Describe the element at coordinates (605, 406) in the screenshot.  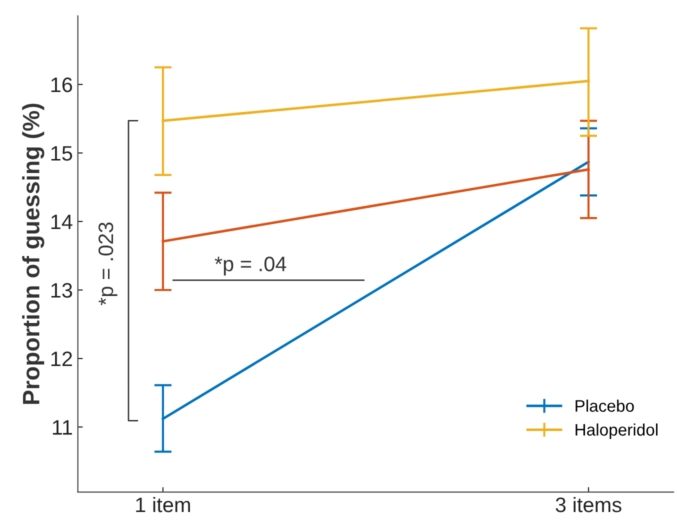
I see `legend-label: Placebo` at that location.